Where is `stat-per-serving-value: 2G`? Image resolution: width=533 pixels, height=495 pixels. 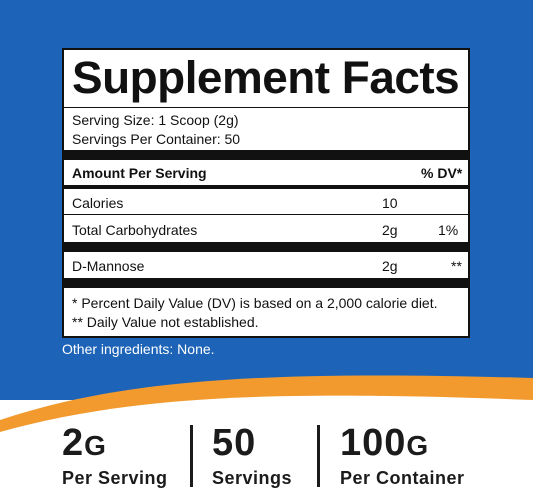
stat-per-serving-value: 2G is located at coordinates (84, 443).